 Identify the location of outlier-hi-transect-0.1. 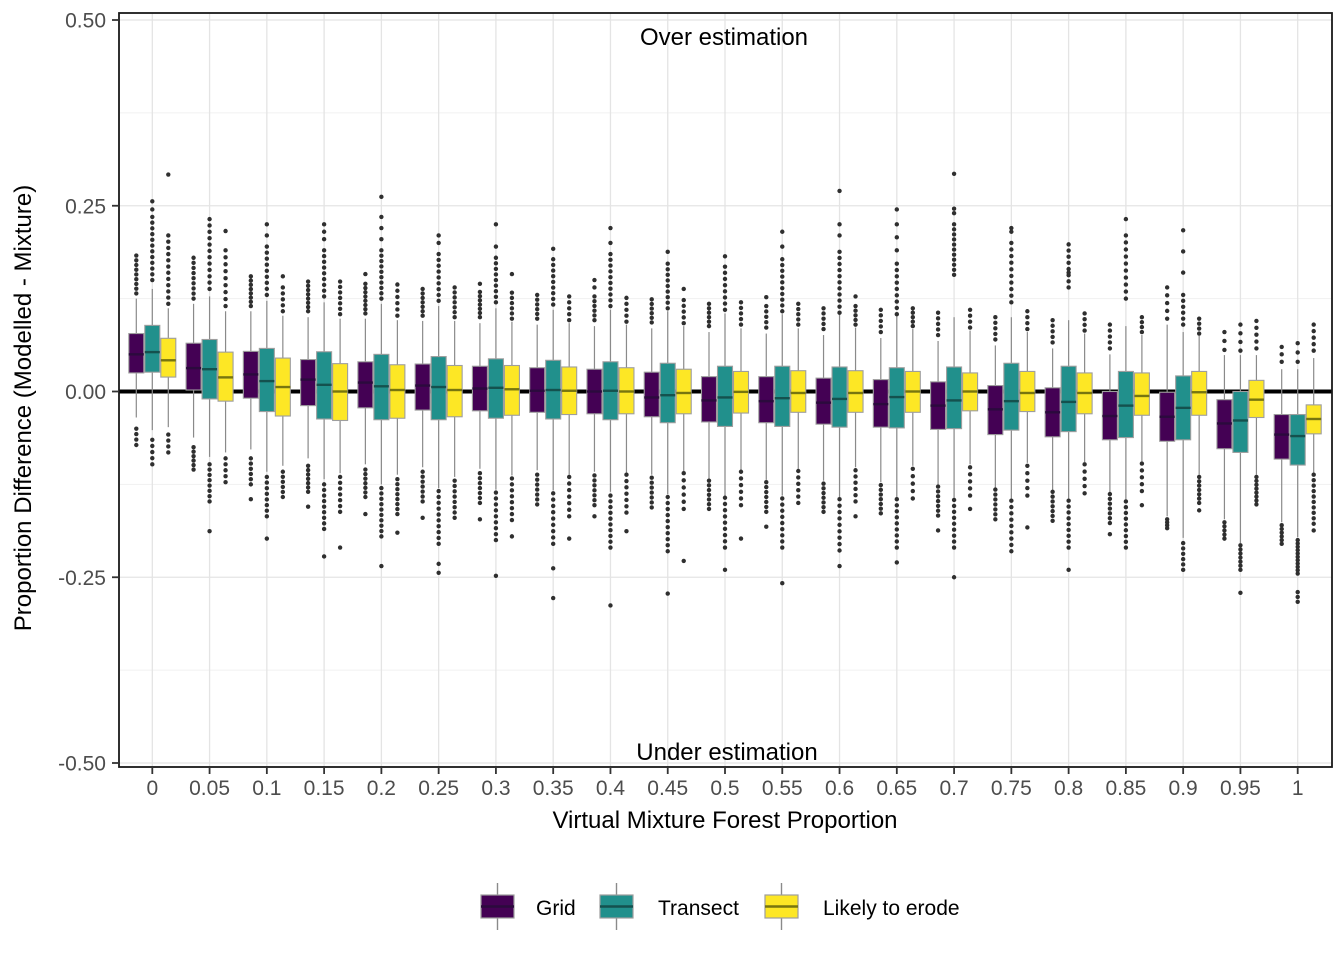
(267, 246).